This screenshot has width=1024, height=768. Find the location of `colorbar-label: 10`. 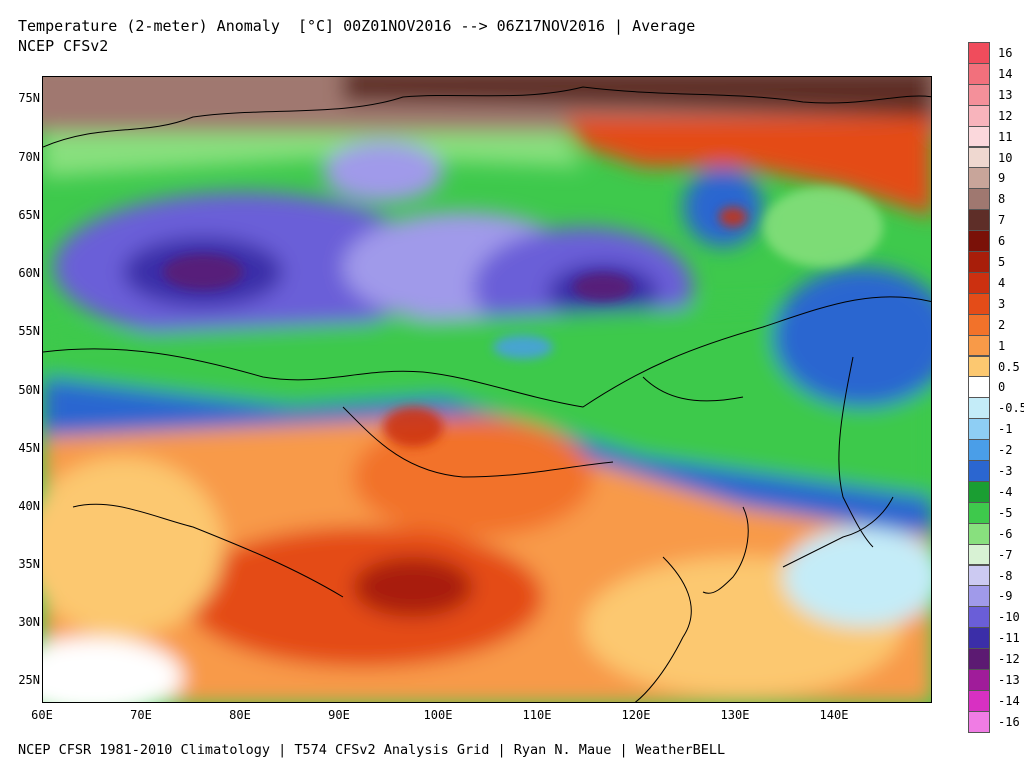

colorbar-label: 10 is located at coordinates (1005, 157).